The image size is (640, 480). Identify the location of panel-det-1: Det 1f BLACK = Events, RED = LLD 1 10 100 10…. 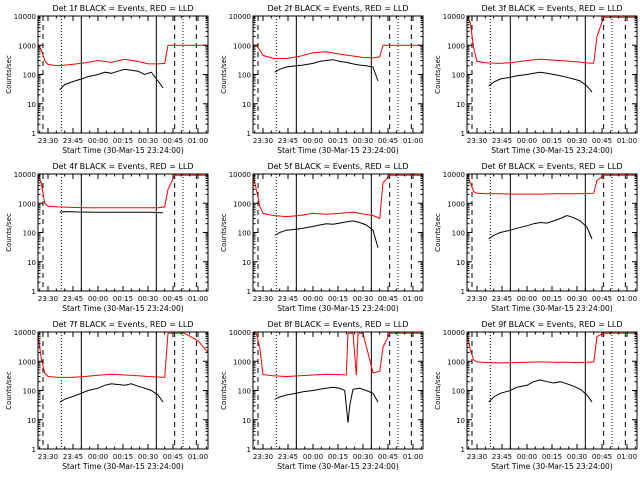
(107, 79).